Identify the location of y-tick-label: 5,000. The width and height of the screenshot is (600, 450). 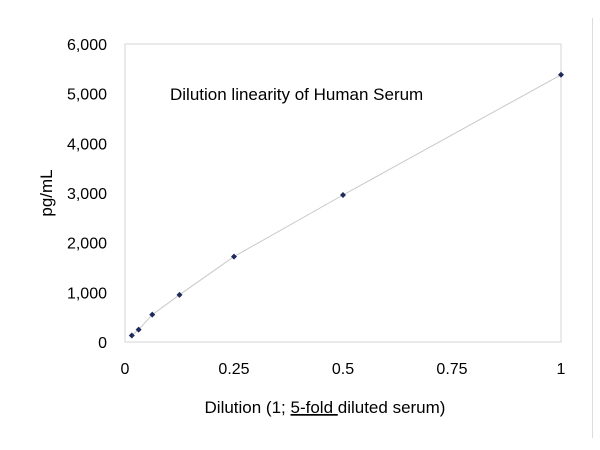
(87, 95).